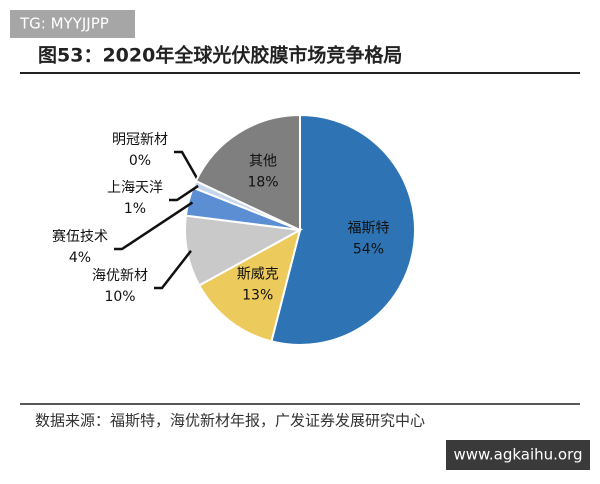 The height and width of the screenshot is (484, 600). I want to click on slice-value-label: 18%, so click(262, 183).